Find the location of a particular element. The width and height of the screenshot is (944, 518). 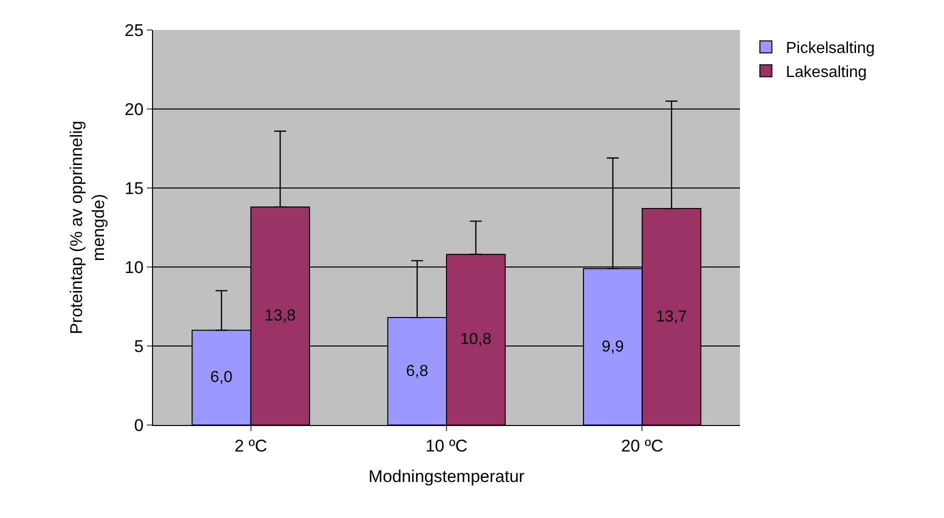

legend-label: Lakesalting is located at coordinates (826, 72).